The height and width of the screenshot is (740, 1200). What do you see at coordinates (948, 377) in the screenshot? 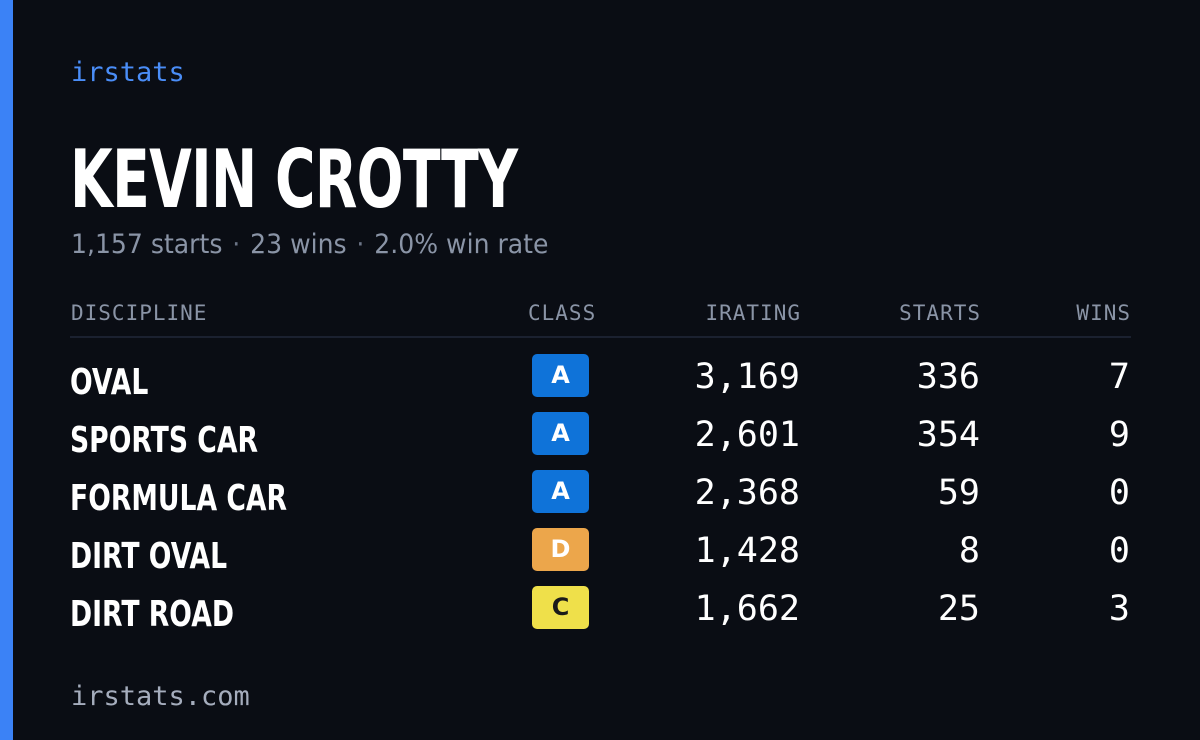
I see `starts-value: 336` at bounding box center [948, 377].